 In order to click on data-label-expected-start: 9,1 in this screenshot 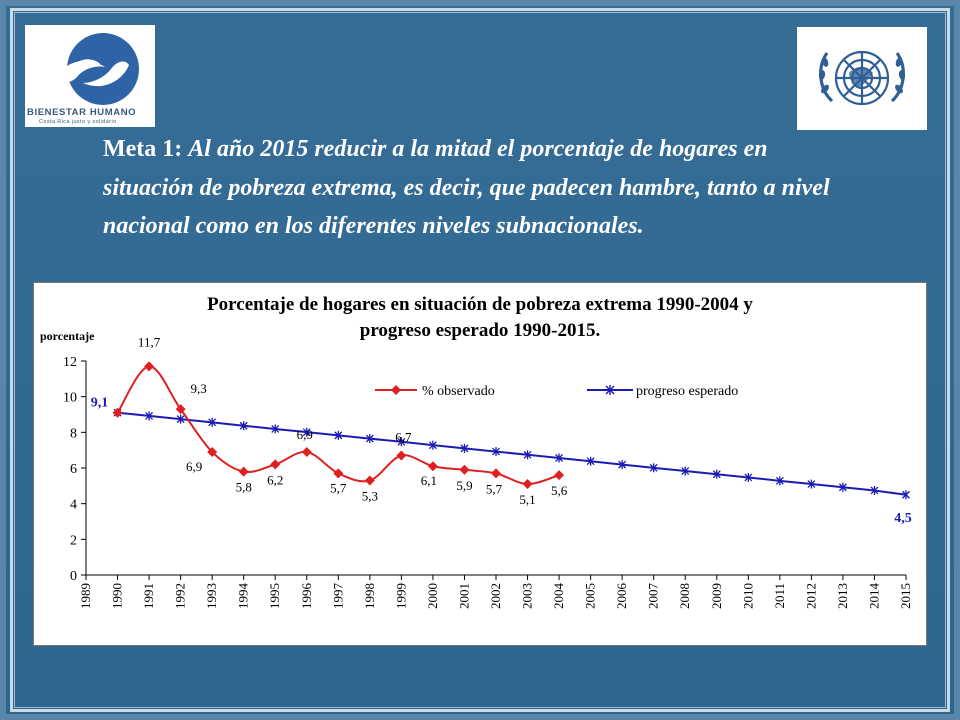, I will do `click(100, 403)`.